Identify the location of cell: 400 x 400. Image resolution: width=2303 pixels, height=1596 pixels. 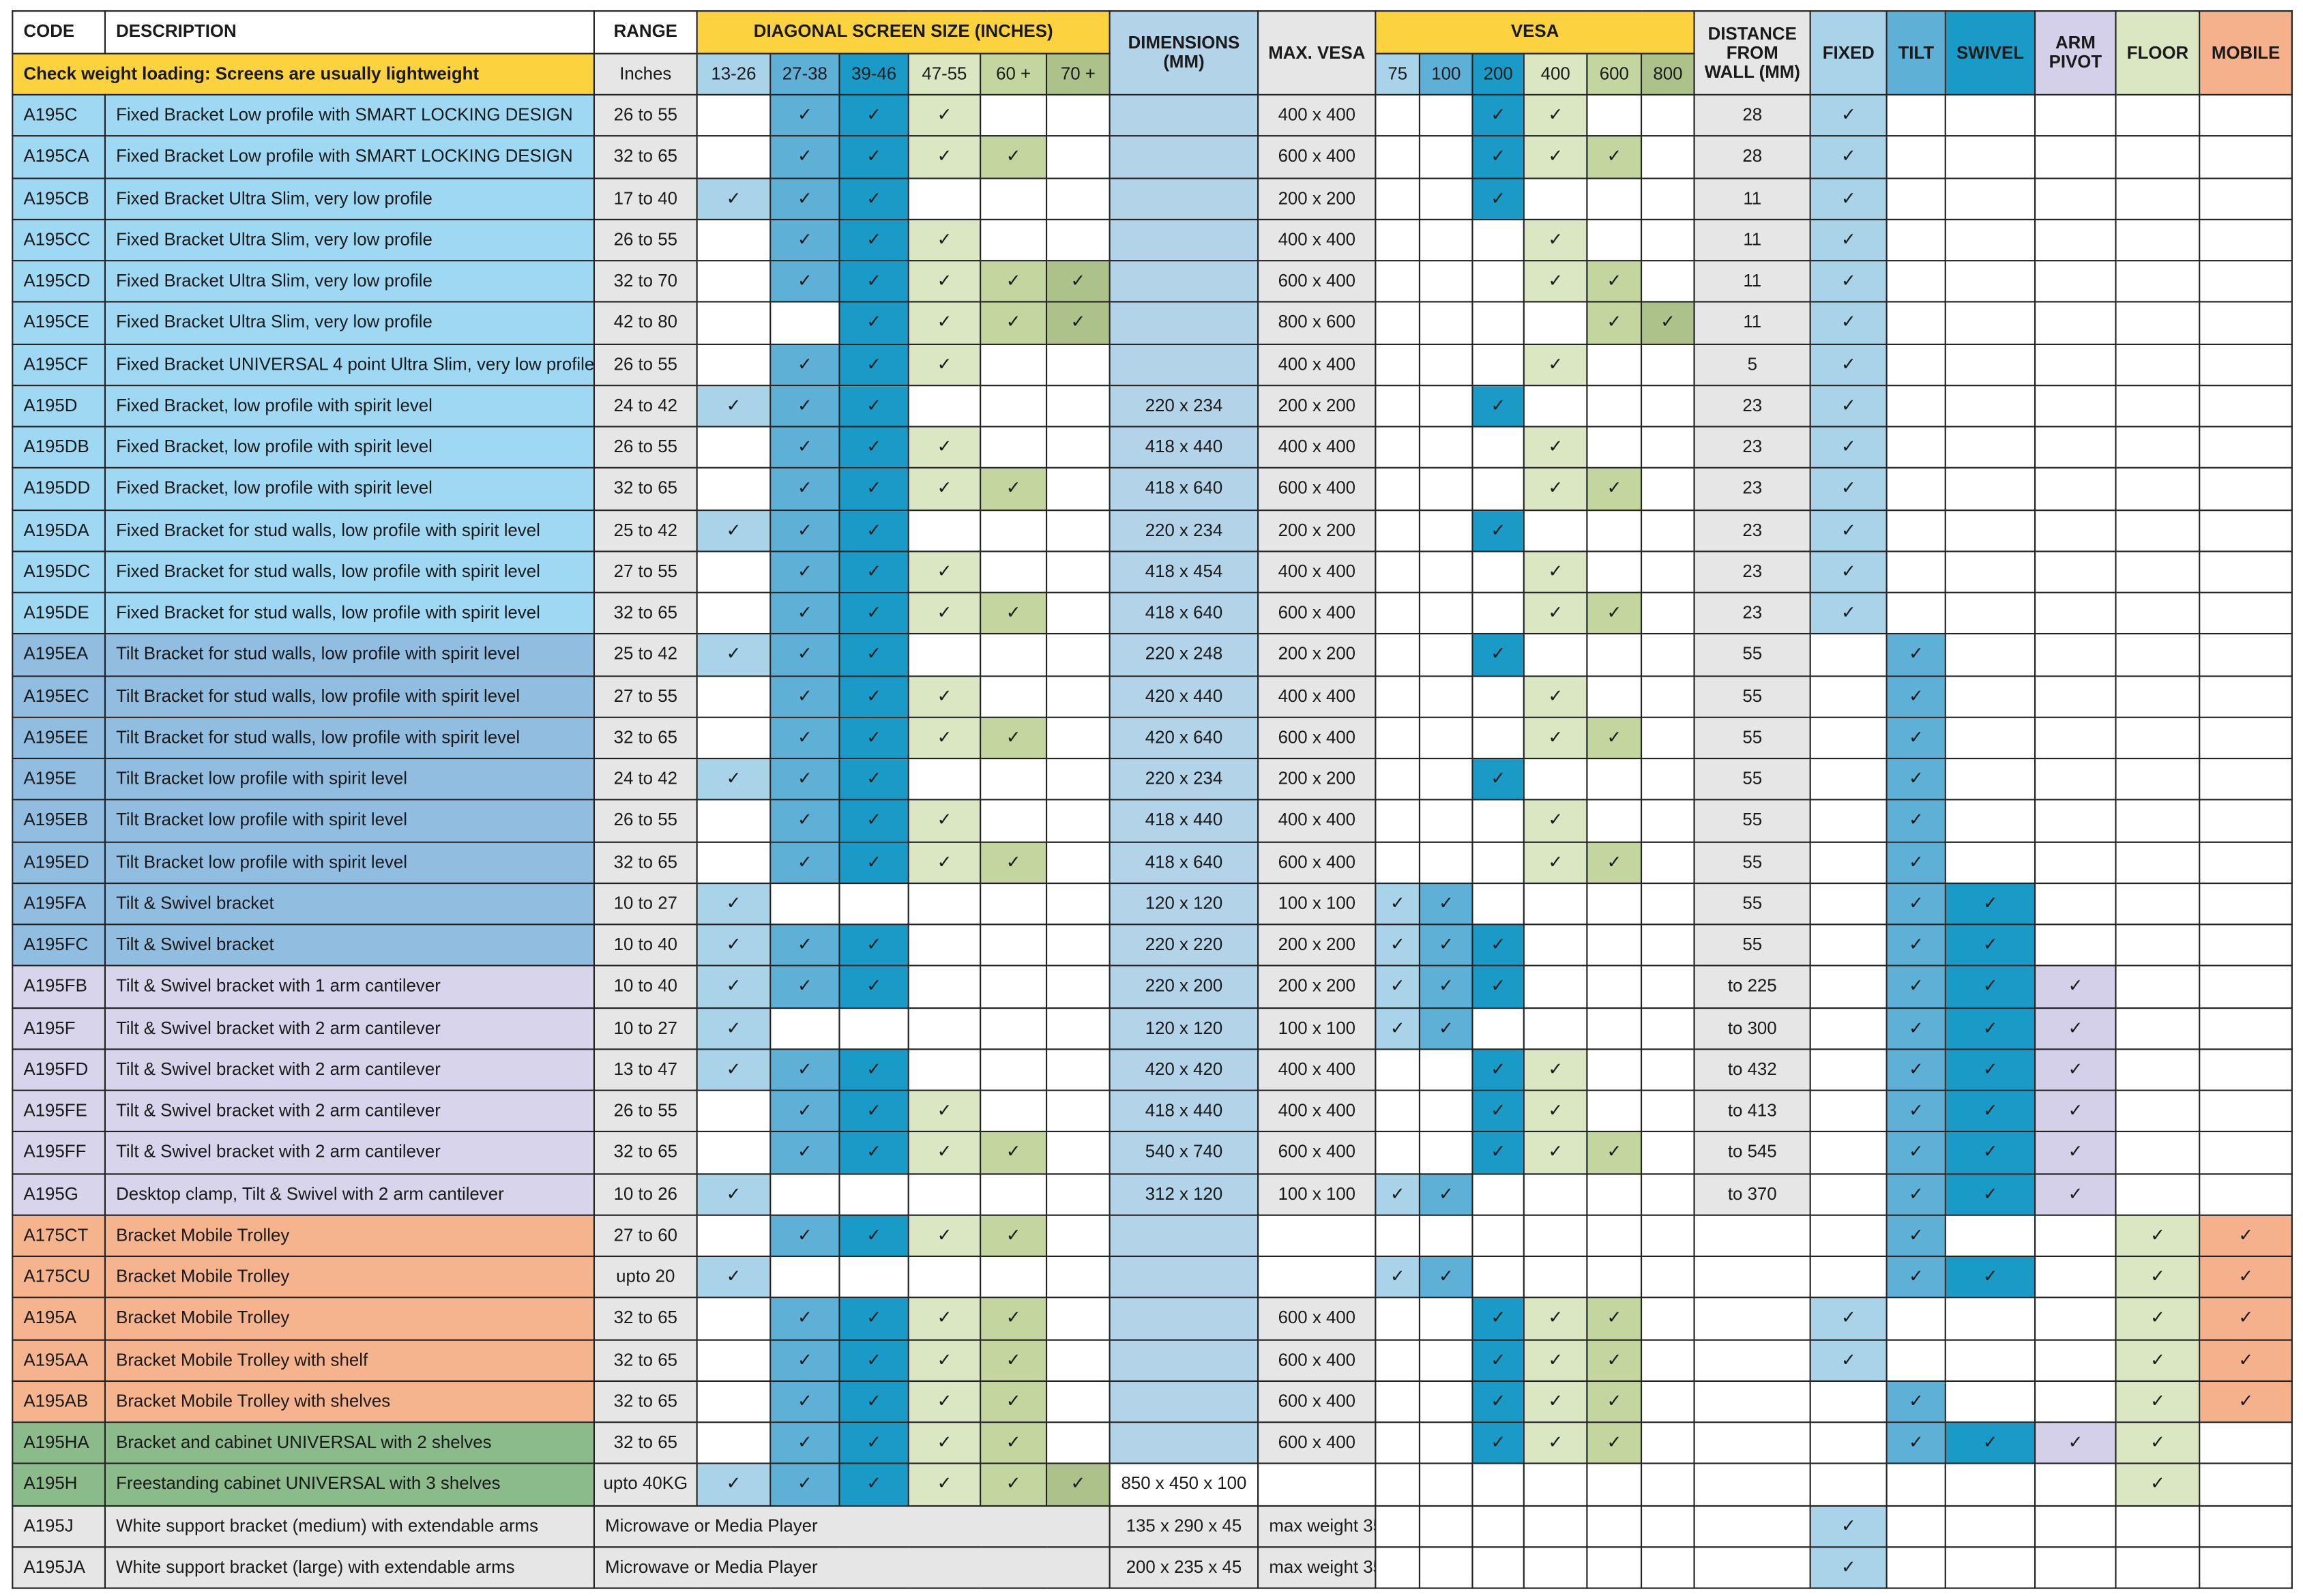
(1317, 696).